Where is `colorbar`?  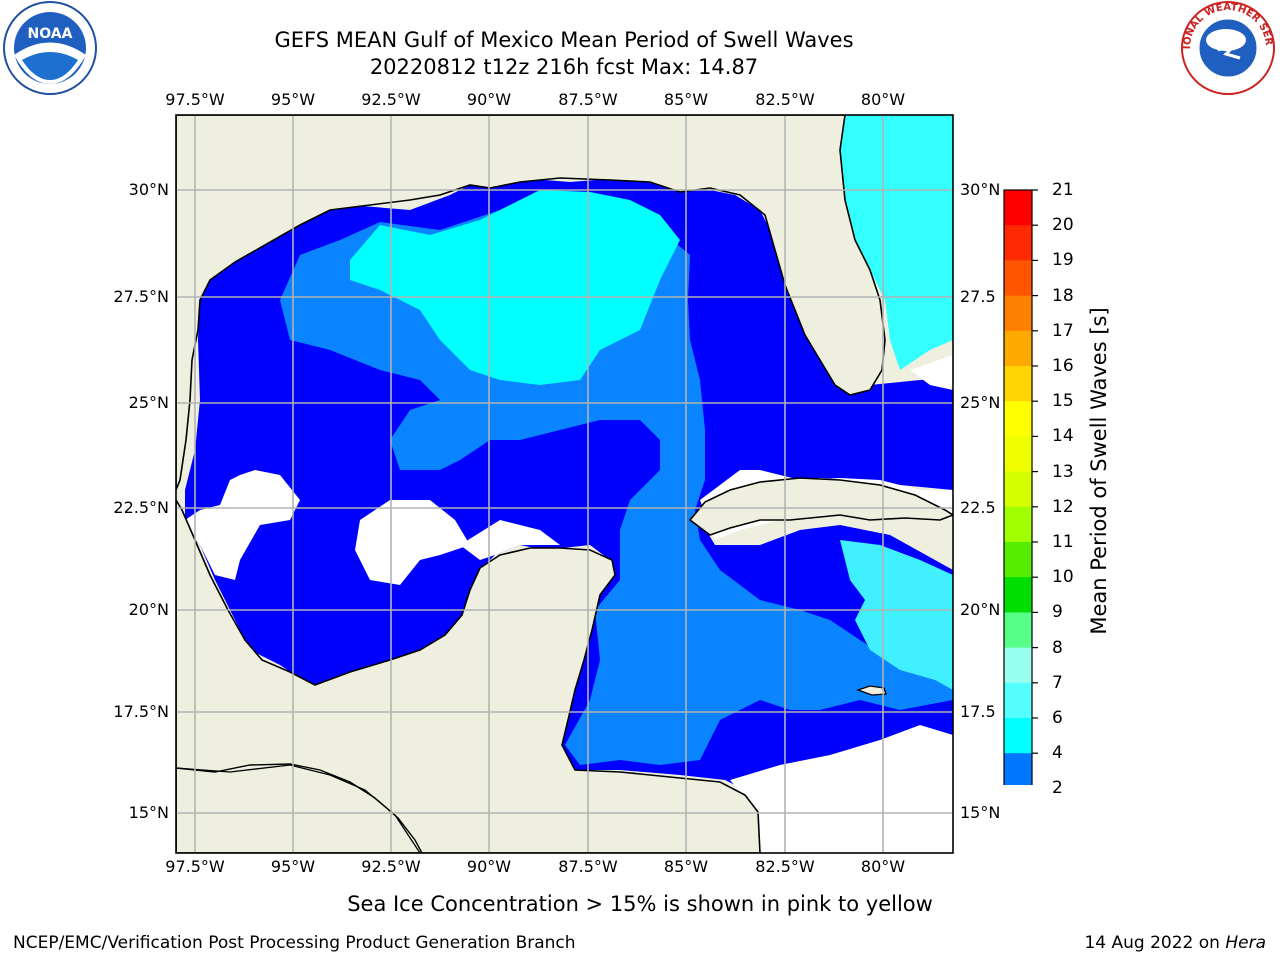 colorbar is located at coordinates (1020, 487).